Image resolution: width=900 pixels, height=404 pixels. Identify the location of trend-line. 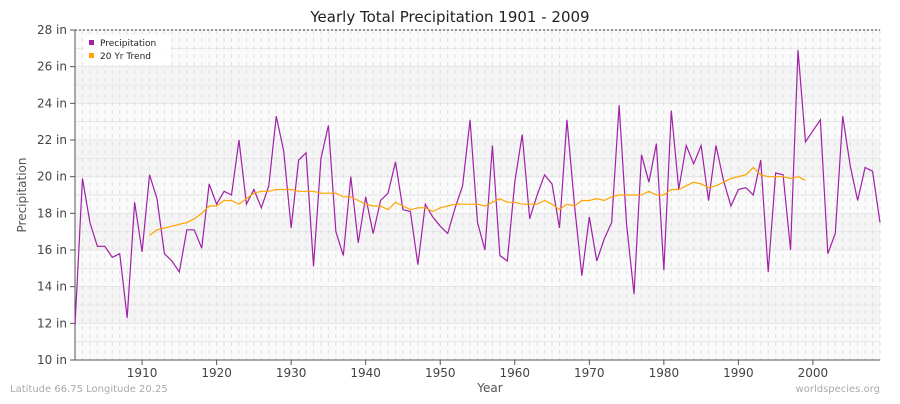
(477, 201).